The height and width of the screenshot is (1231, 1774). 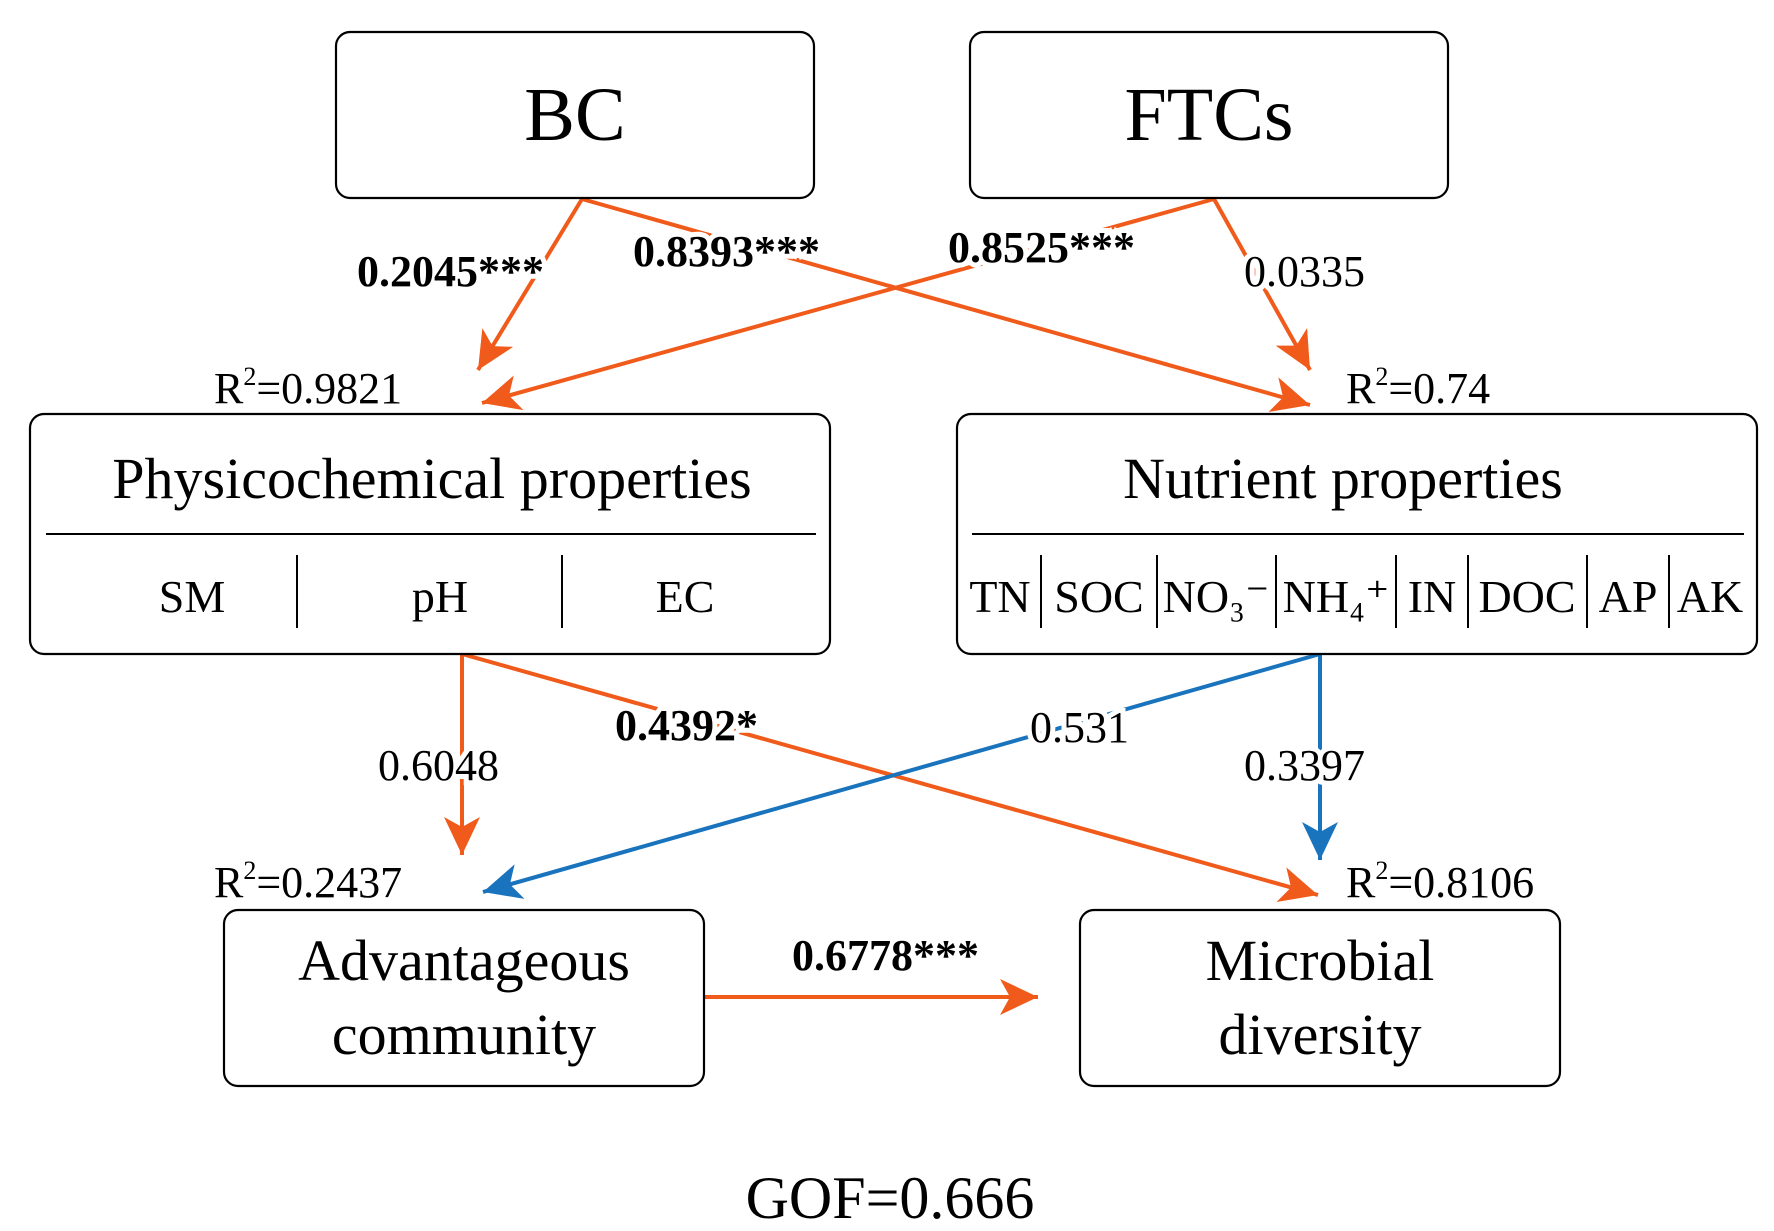 I want to click on coef-bc-nutrient: 0.8393***, so click(x=726, y=251).